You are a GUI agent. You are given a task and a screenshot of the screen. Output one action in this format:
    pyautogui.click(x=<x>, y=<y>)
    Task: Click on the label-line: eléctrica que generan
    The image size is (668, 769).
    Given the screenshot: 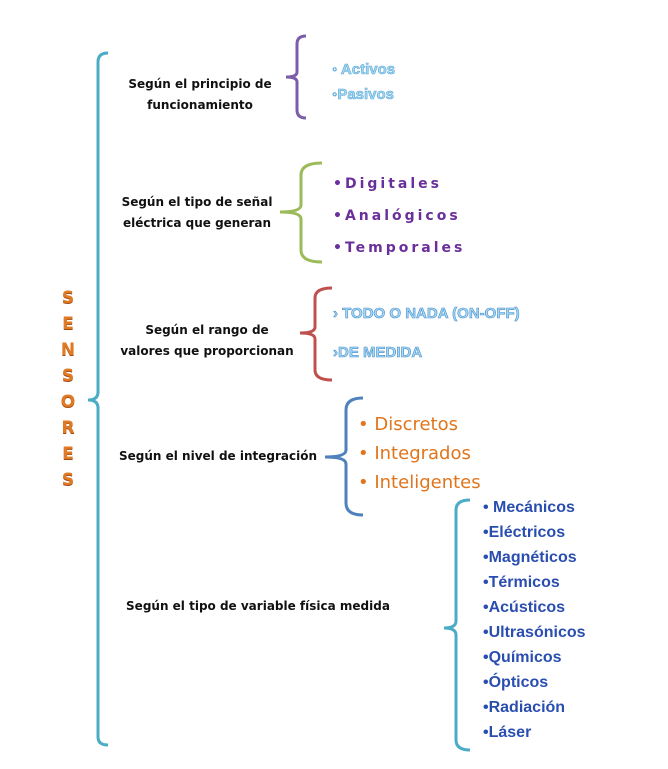 What is the action you would take?
    pyautogui.click(x=197, y=223)
    